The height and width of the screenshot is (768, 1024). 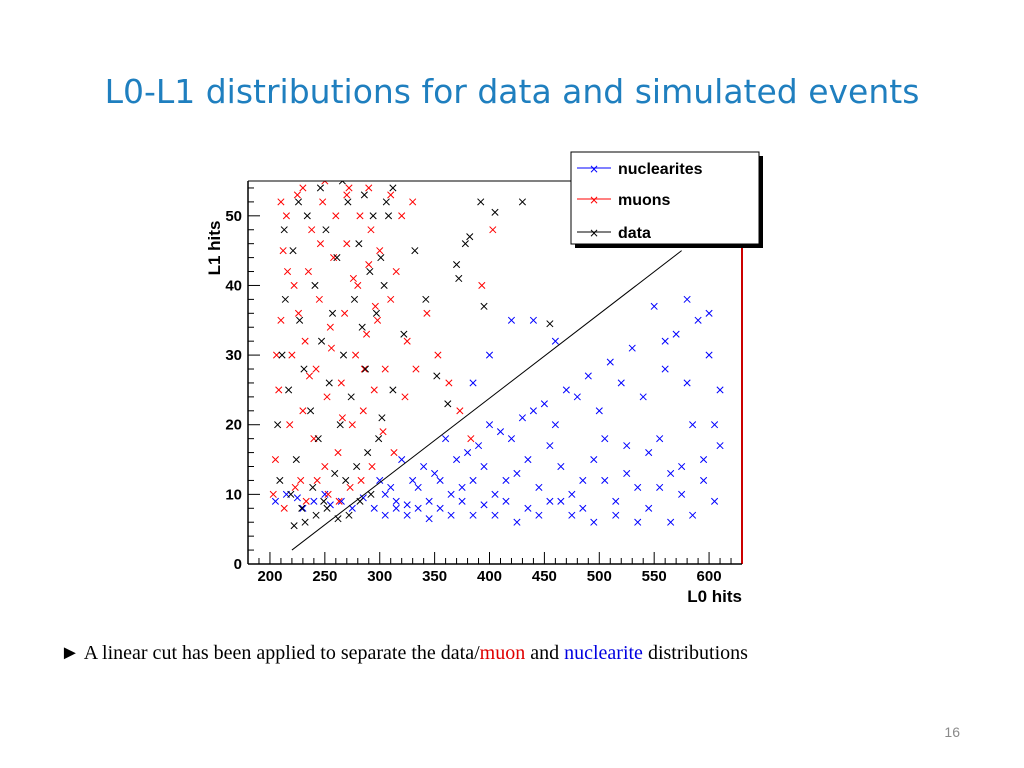 I want to click on caption-nuclearite-word: nuclearite, so click(x=603, y=653).